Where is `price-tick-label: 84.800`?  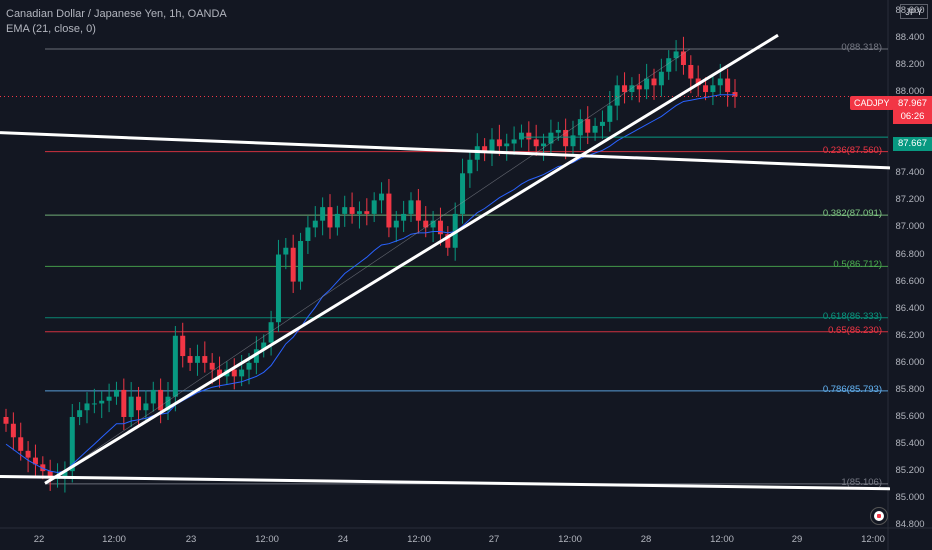
price-tick-label: 84.800 is located at coordinates (910, 525).